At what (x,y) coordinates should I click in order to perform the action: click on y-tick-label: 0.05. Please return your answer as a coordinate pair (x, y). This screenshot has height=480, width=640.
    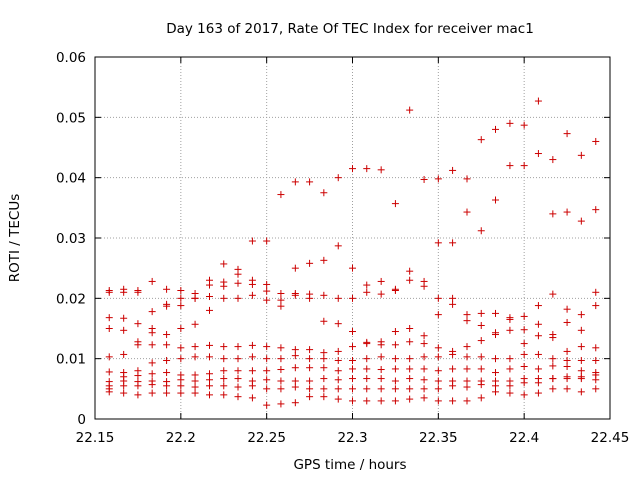
    Looking at the image, I should click on (71, 118).